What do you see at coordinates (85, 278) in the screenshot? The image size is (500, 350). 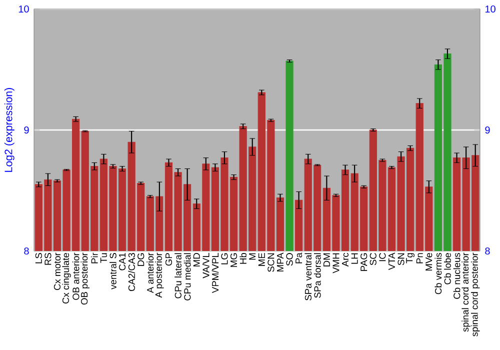 I see `x-tick-label: OB posterior` at bounding box center [85, 278].